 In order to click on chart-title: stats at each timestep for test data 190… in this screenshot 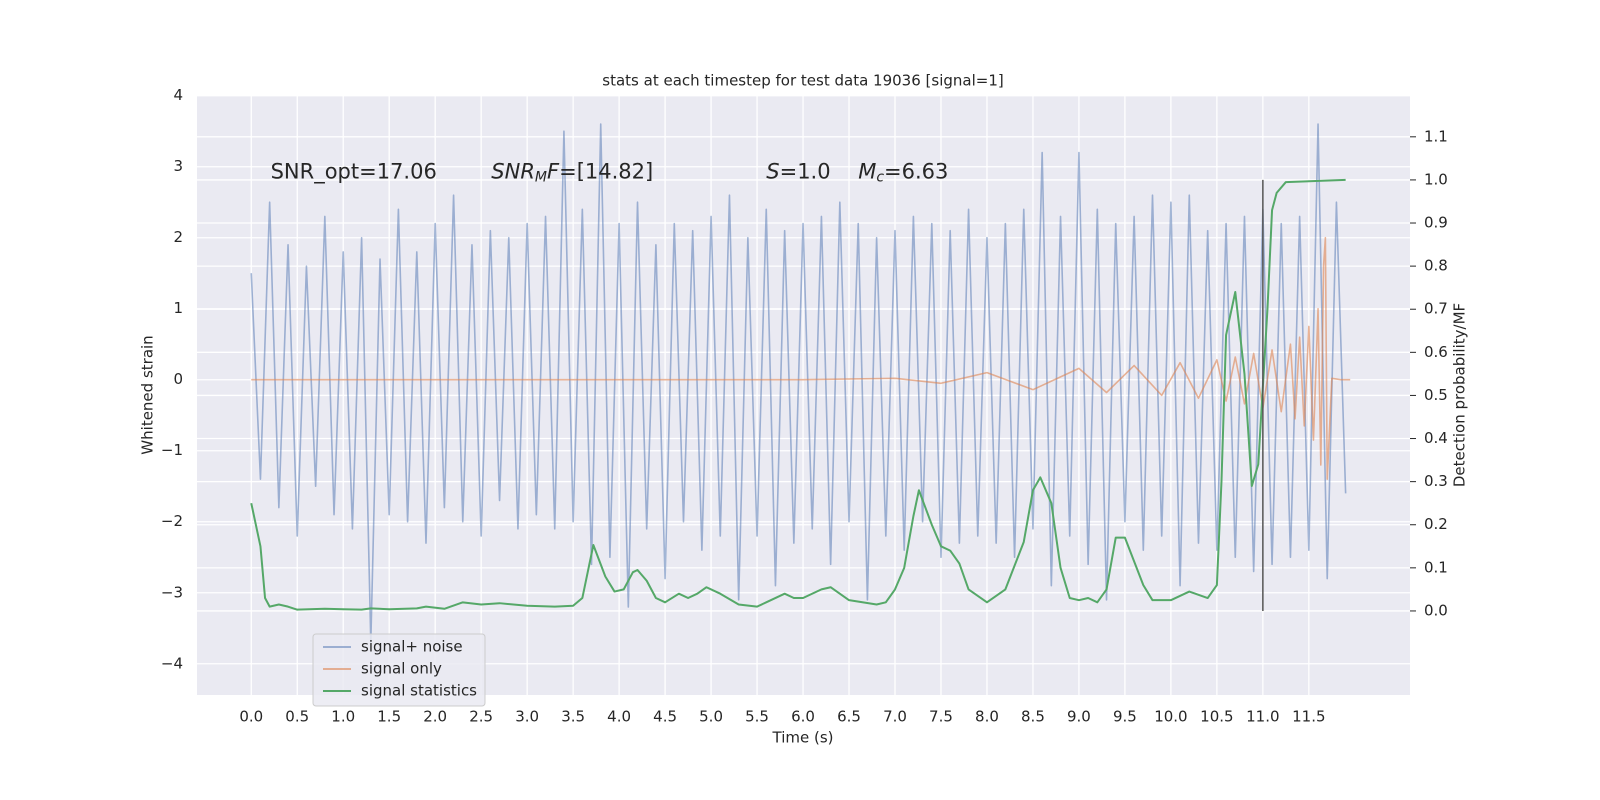, I will do `click(802, 81)`.